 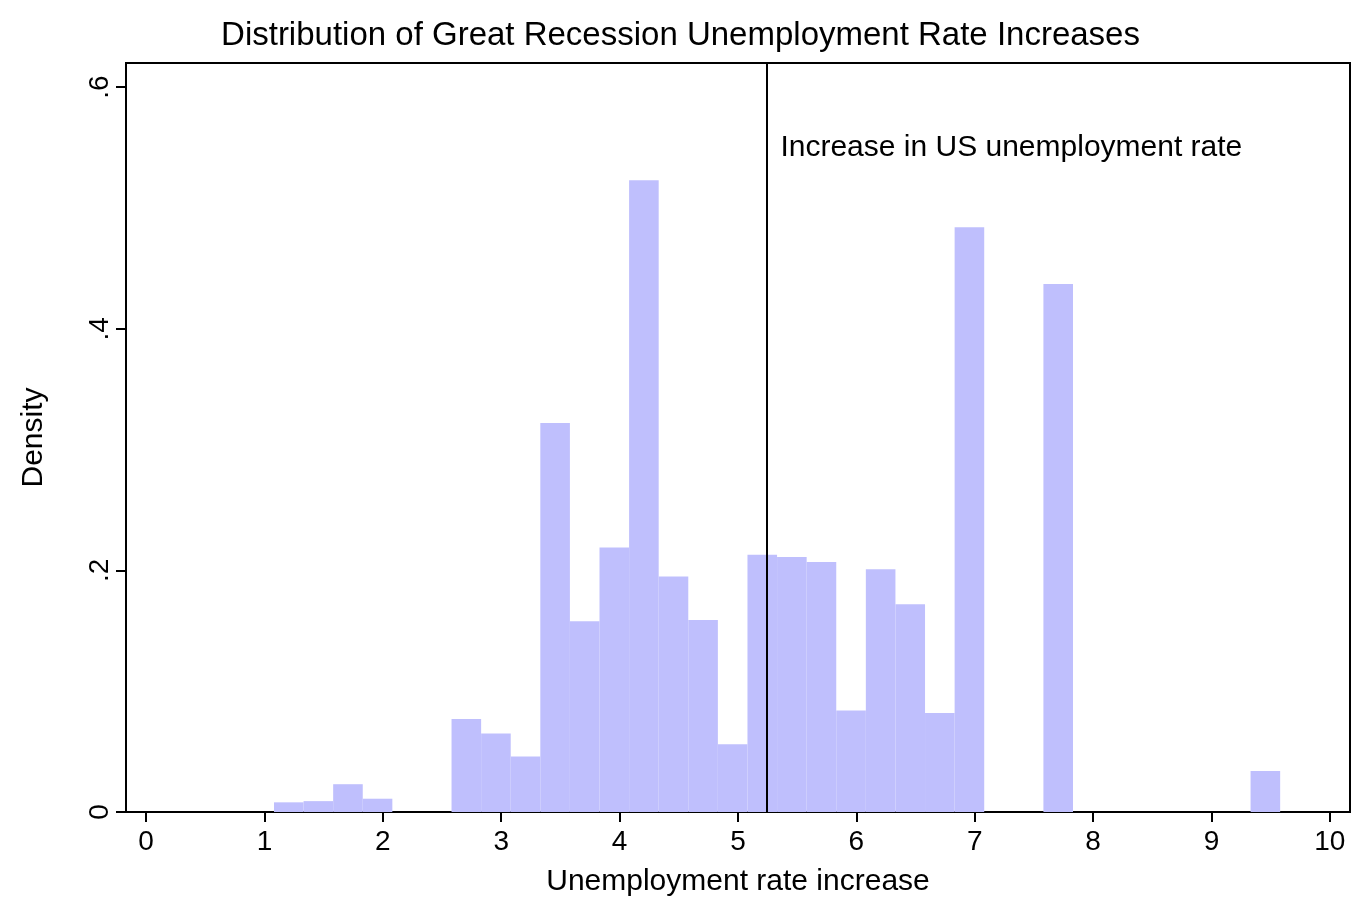 I want to click on x-tick-label: 7, so click(x=974, y=840).